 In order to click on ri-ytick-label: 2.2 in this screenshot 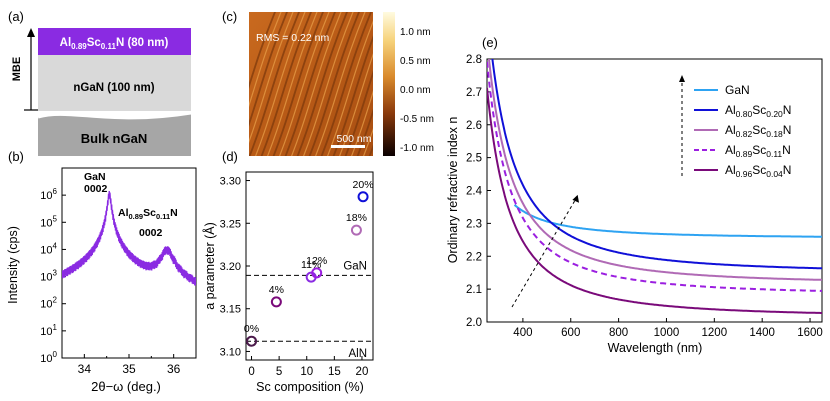, I will do `click(474, 257)`.